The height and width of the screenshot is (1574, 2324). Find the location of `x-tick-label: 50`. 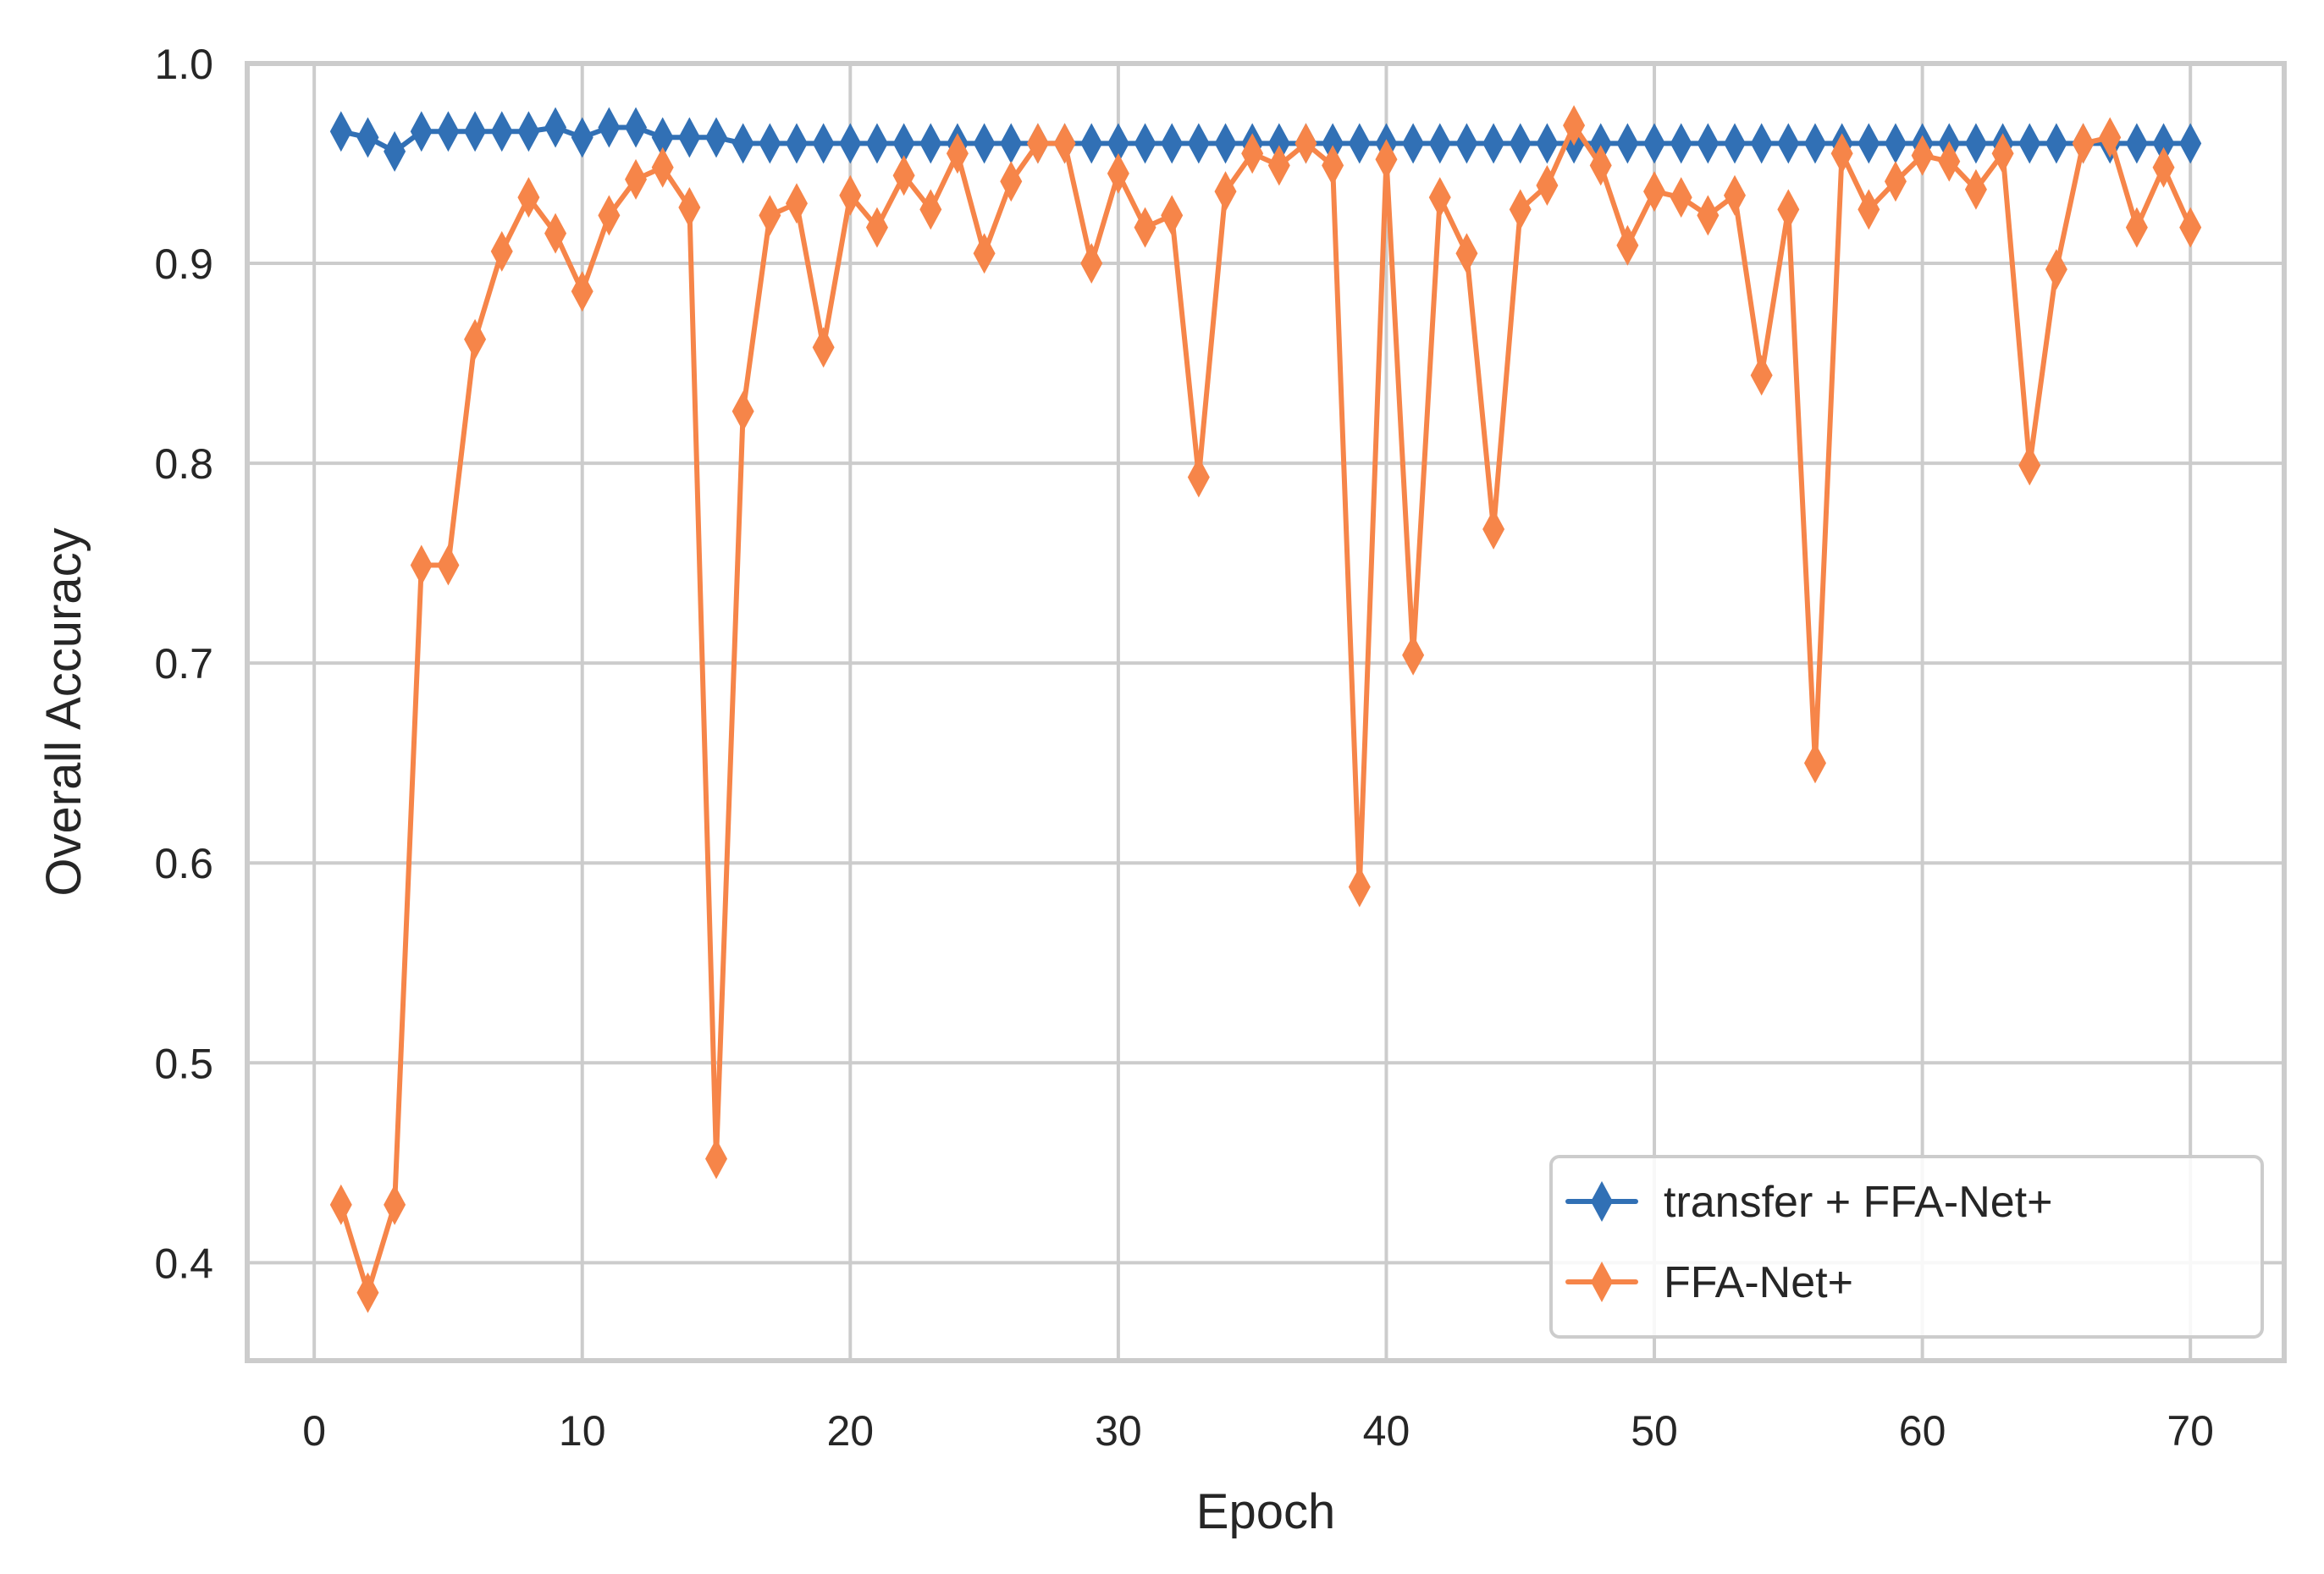

x-tick-label: 50 is located at coordinates (1654, 1431).